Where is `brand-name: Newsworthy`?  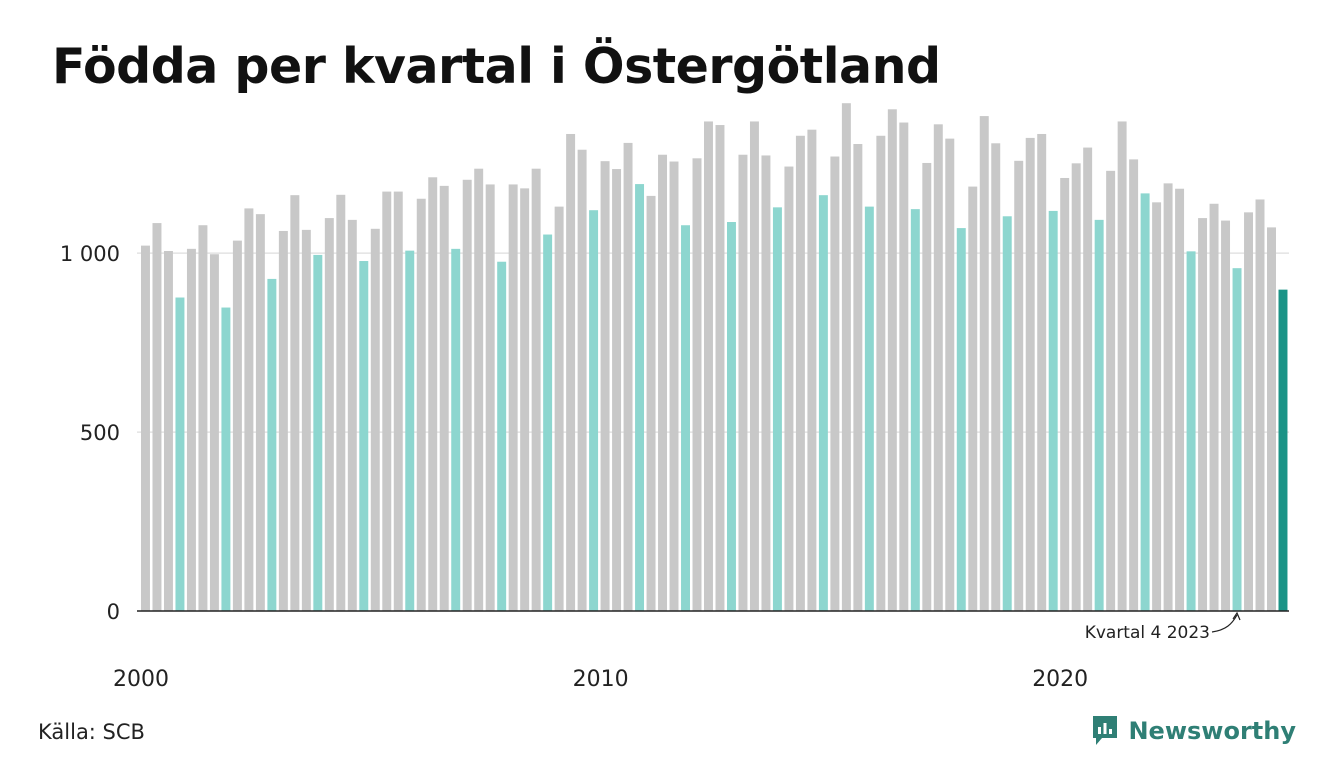 brand-name: Newsworthy is located at coordinates (1212, 731).